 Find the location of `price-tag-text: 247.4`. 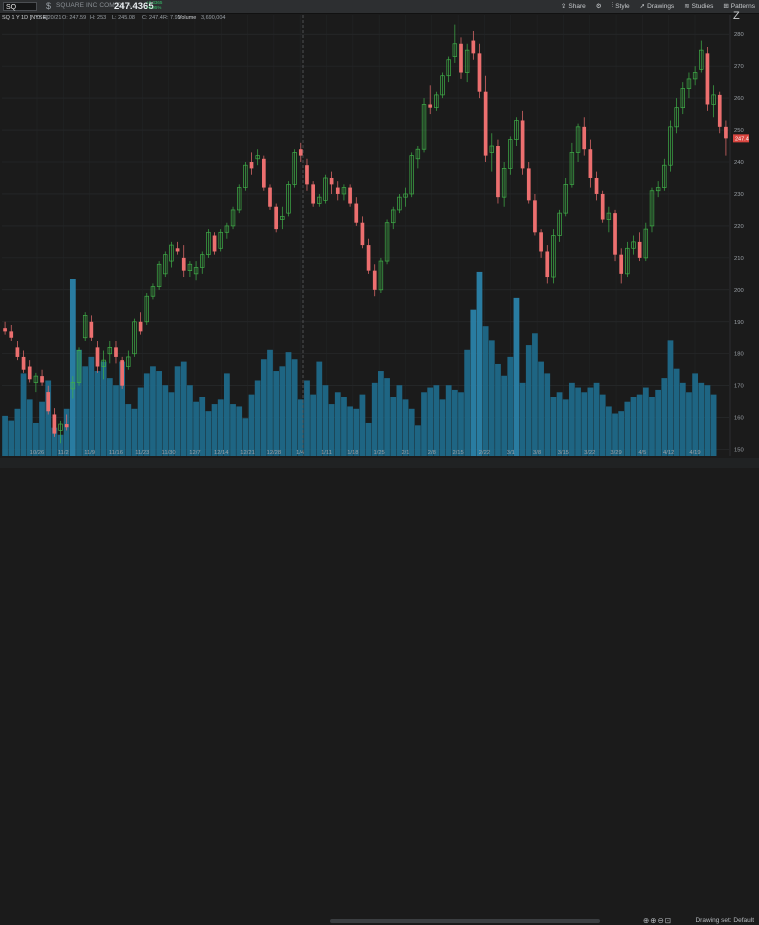

price-tag-text: 247.4 is located at coordinates (742, 139).